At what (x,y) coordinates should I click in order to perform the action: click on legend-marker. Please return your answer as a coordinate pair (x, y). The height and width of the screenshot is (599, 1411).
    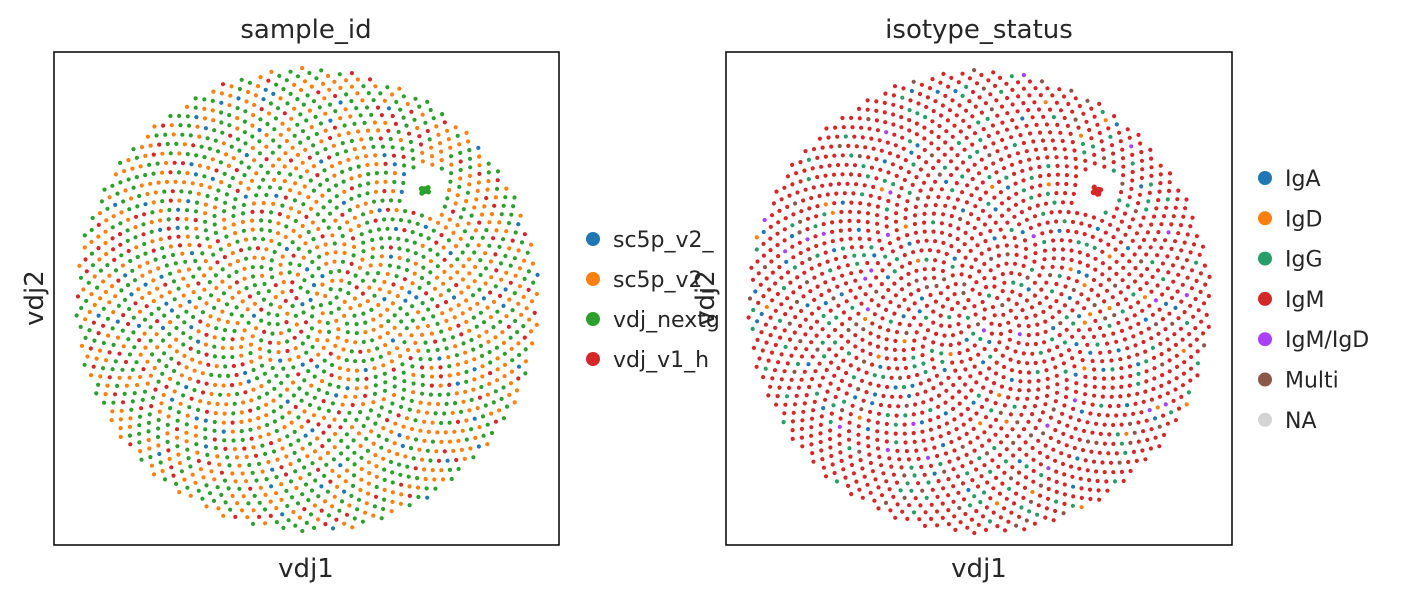
    Looking at the image, I should click on (593, 239).